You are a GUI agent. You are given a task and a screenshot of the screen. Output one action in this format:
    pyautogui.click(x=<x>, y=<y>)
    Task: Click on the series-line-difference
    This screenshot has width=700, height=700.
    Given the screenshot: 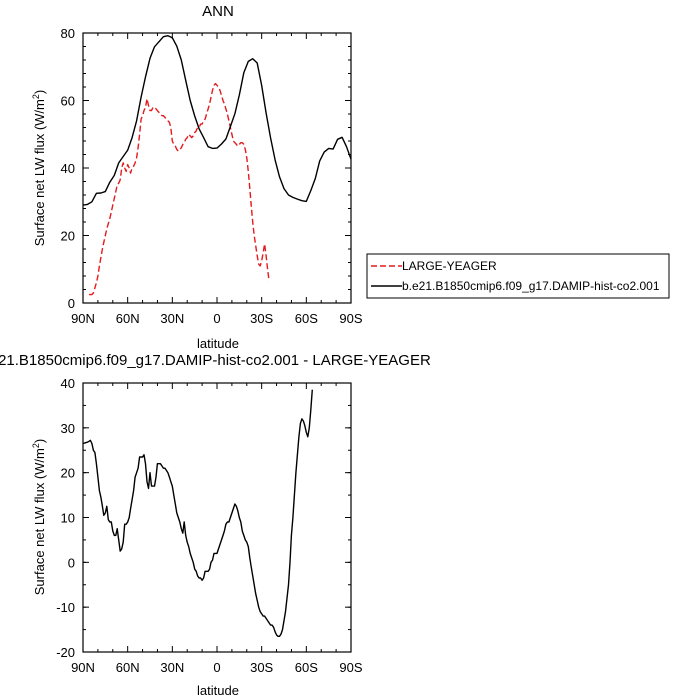 What is the action you would take?
    pyautogui.click(x=197, y=513)
    